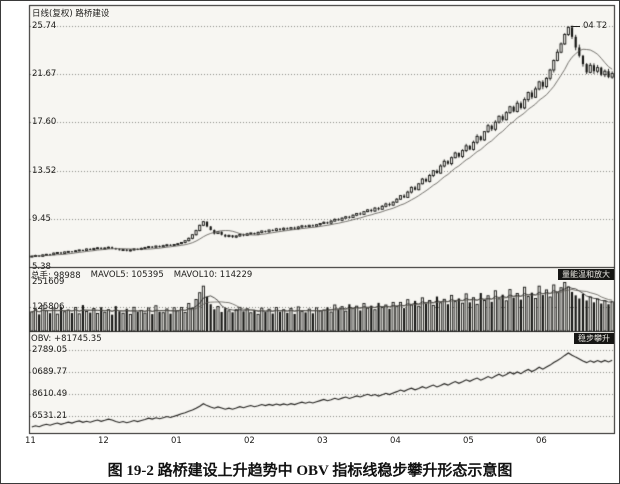 The width and height of the screenshot is (620, 484). Describe the element at coordinates (103, 441) in the screenshot. I see `time-axis-label: 12` at that location.